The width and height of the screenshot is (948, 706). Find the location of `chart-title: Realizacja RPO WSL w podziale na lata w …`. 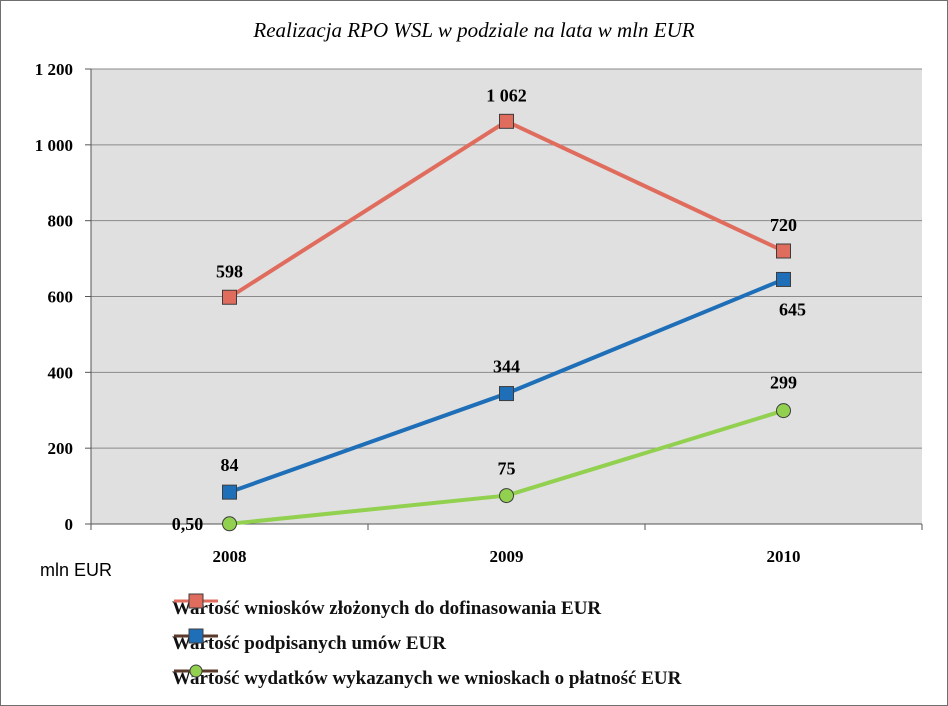

chart-title: Realizacja RPO WSL w podziale na lata w … is located at coordinates (474, 30).